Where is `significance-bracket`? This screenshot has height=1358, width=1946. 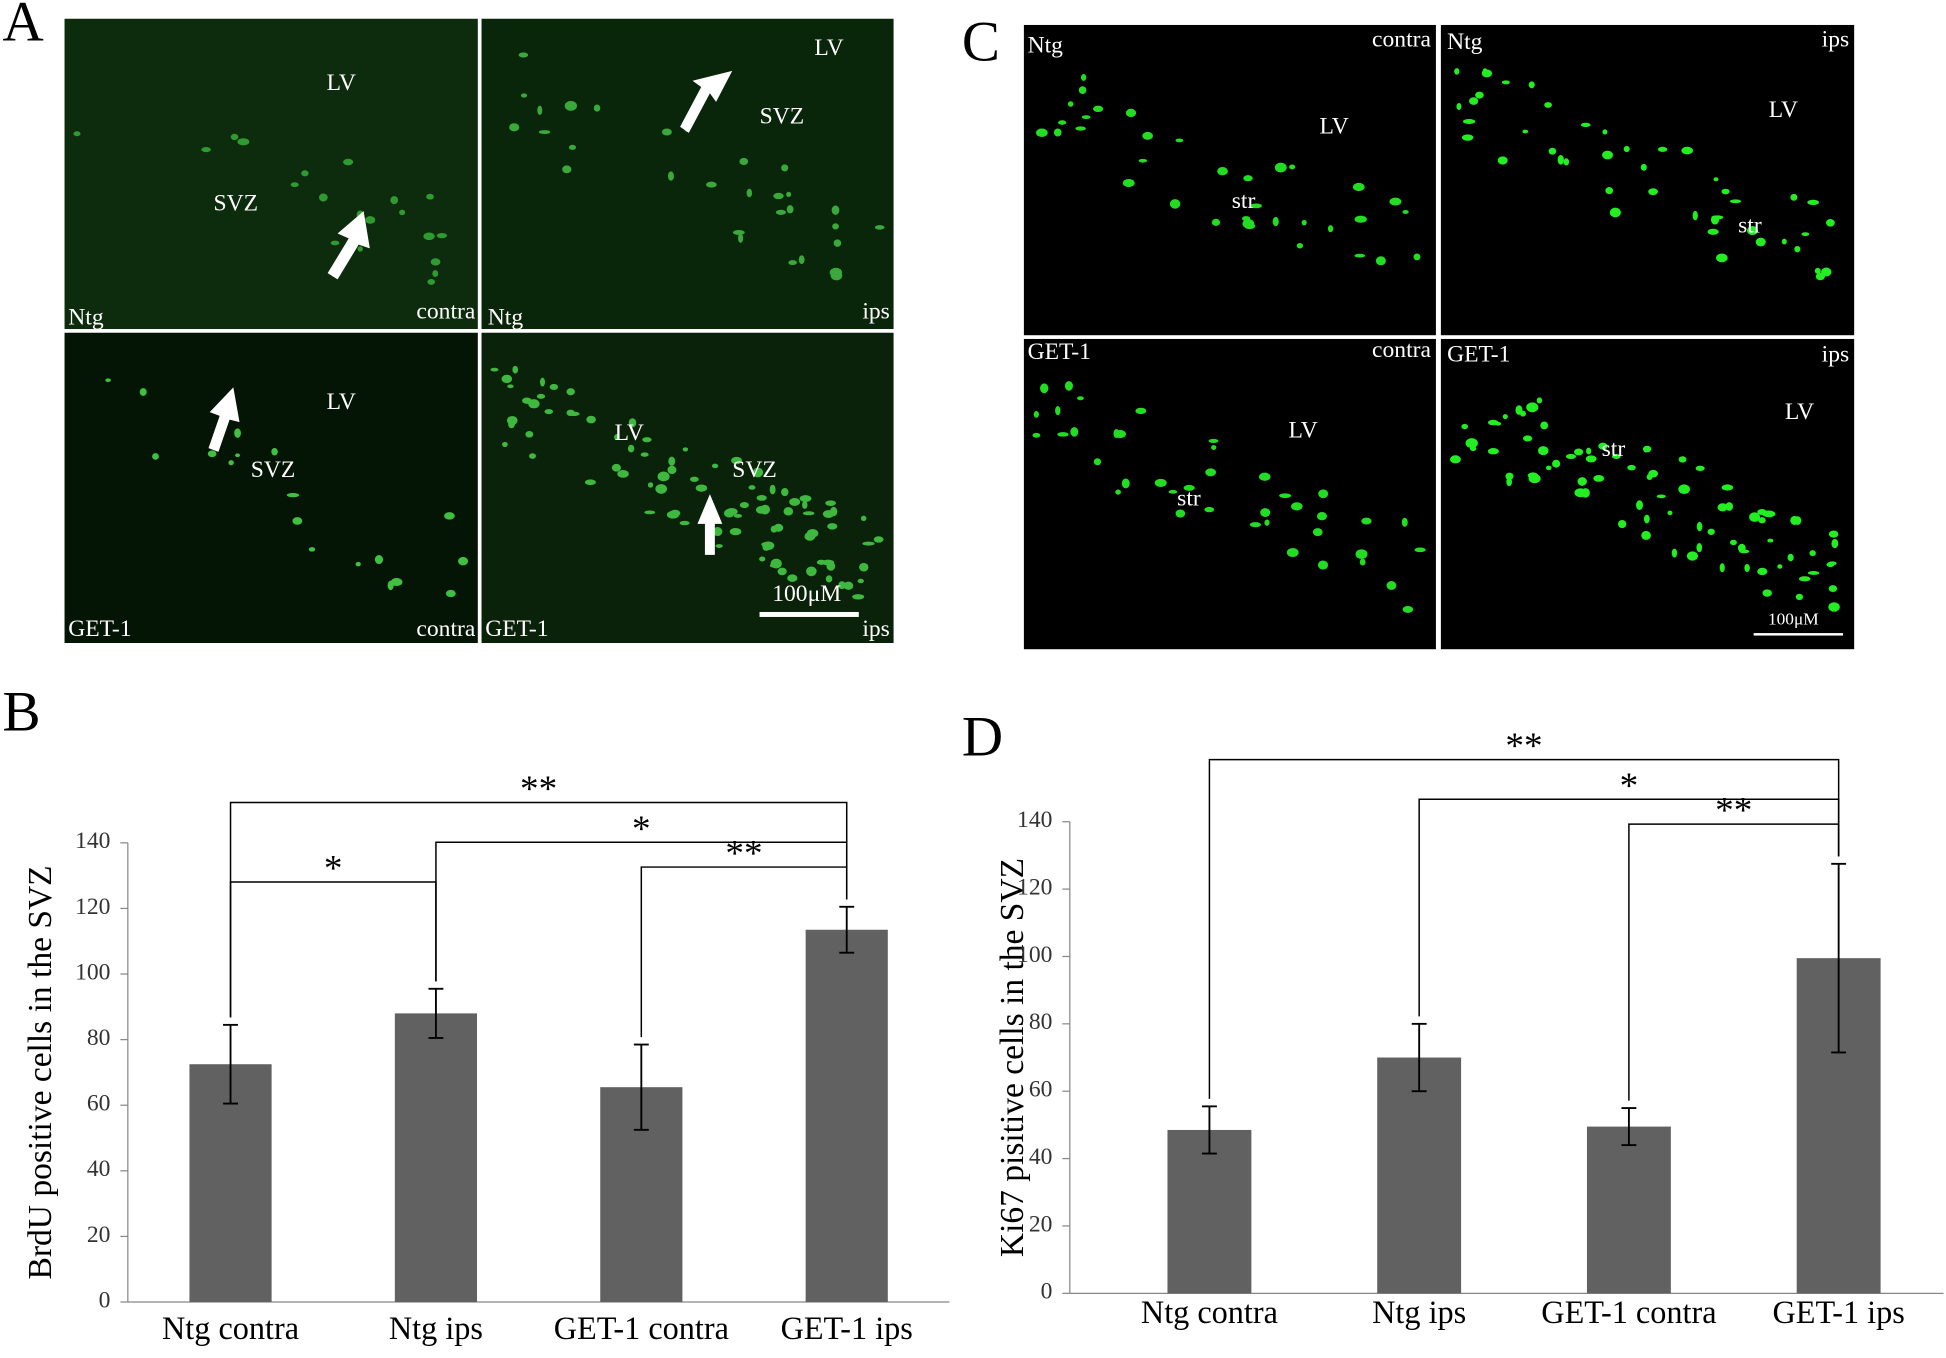 significance-bracket is located at coordinates (744, 952).